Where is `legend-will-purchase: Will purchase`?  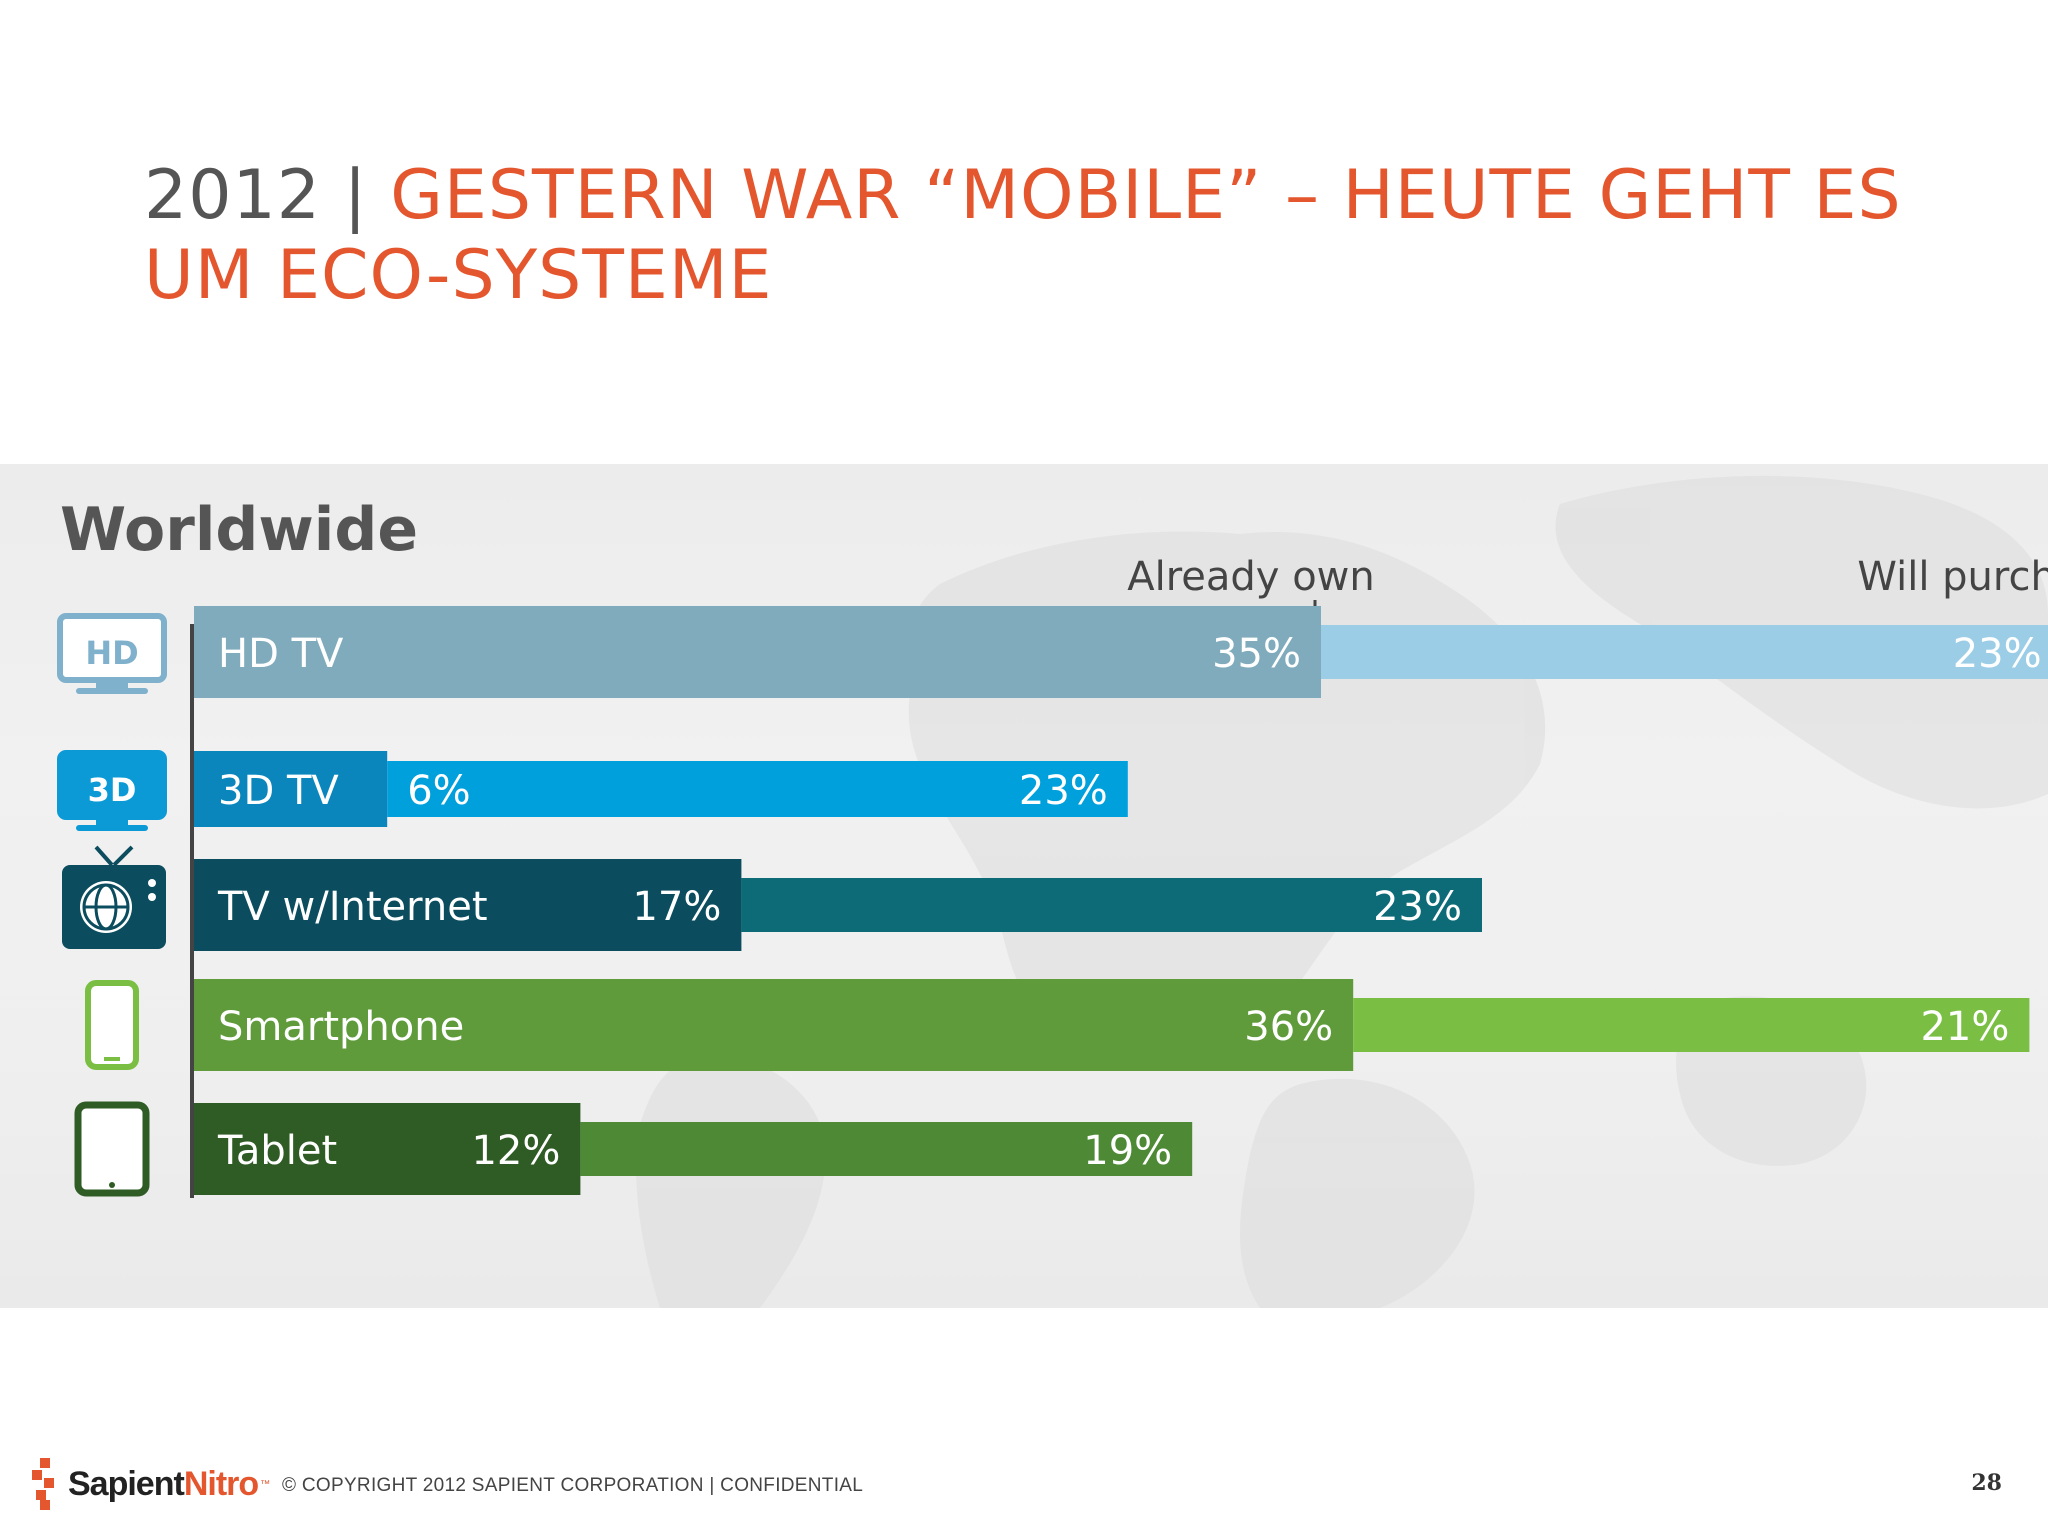 legend-will-purchase: Will purchase is located at coordinates (1952, 577).